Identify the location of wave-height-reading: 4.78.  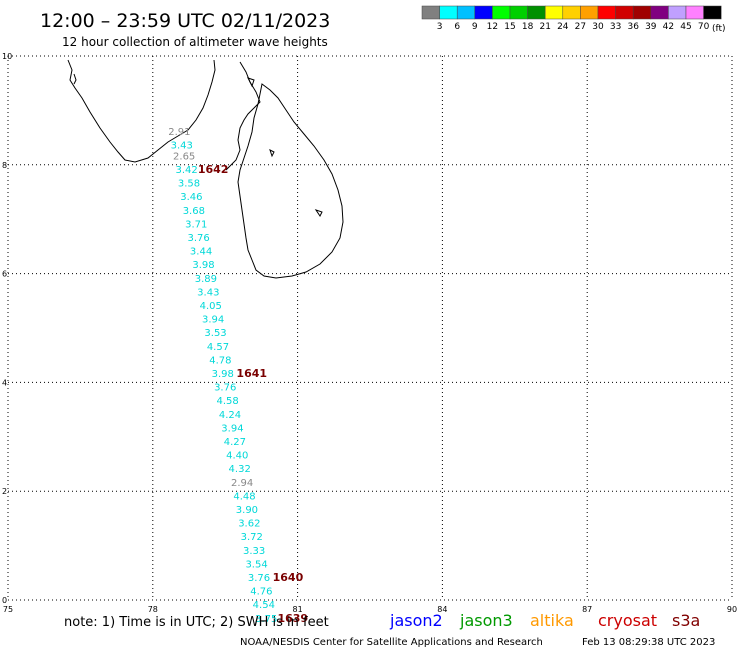
(220, 360).